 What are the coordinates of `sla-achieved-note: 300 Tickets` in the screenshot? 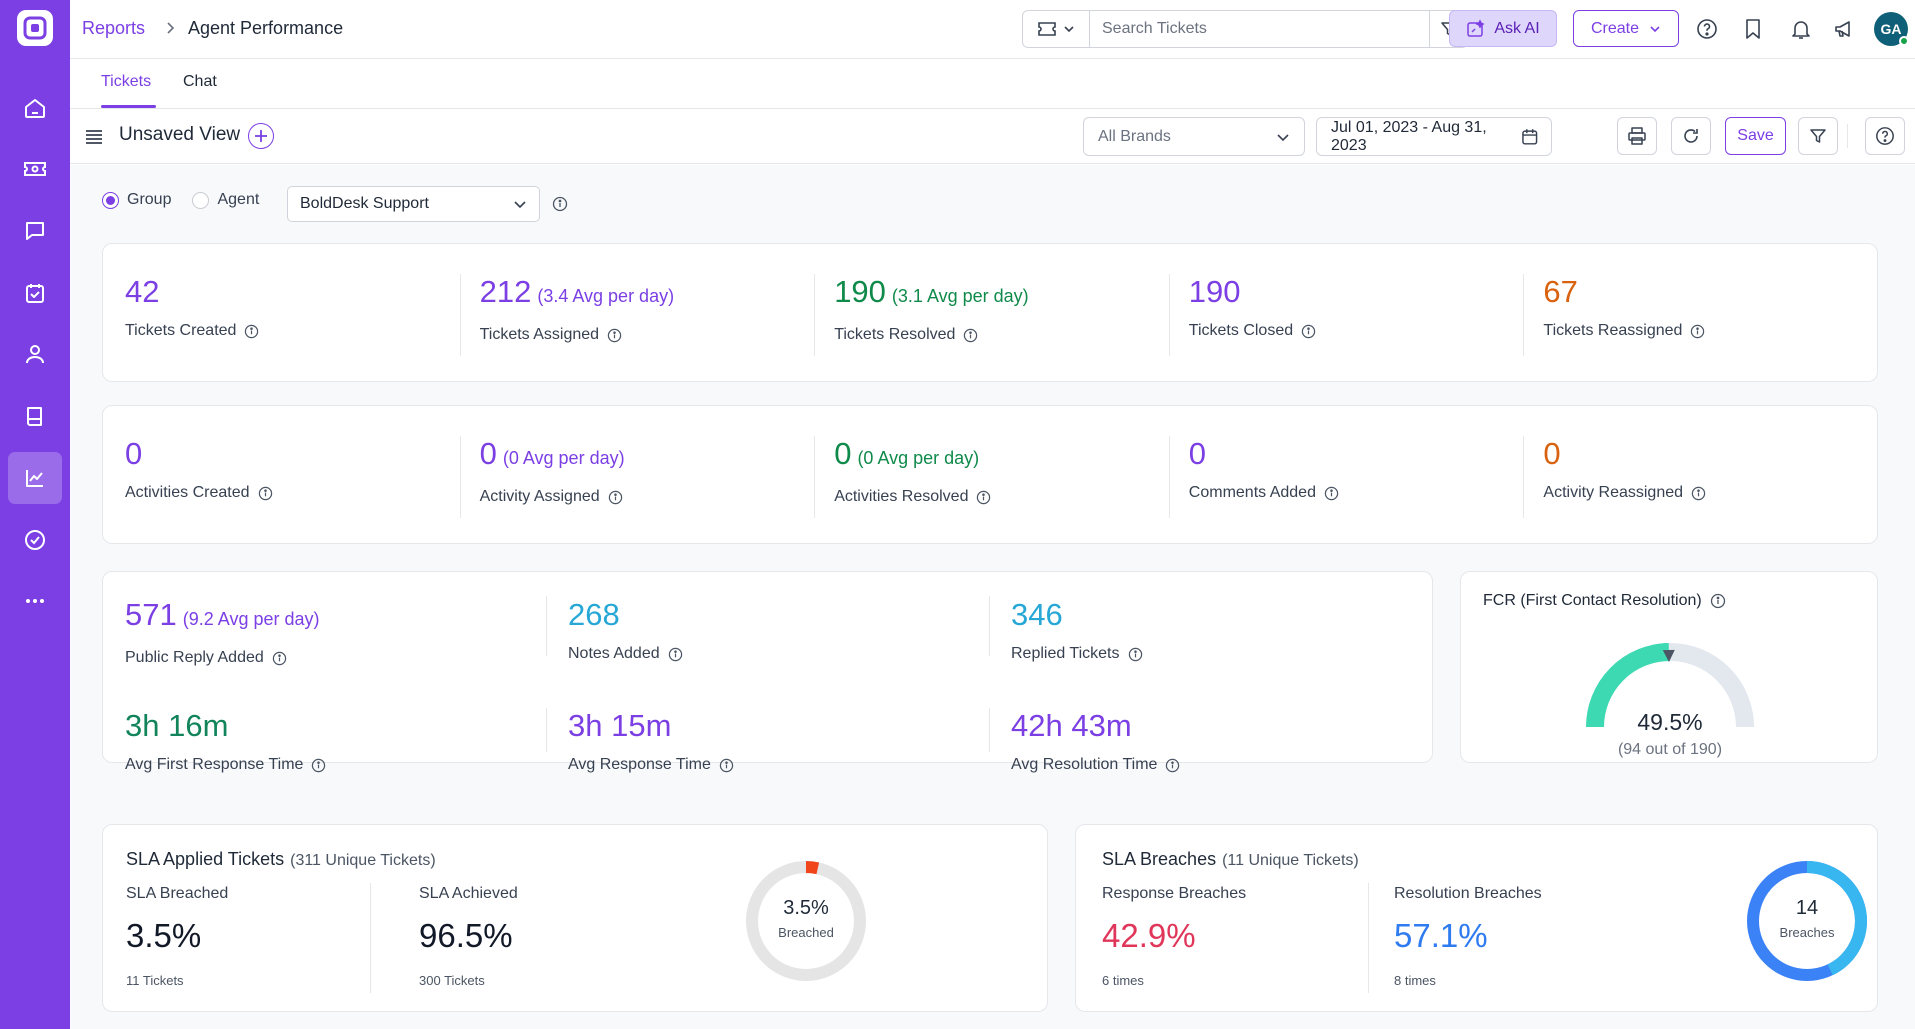 It's located at (452, 980).